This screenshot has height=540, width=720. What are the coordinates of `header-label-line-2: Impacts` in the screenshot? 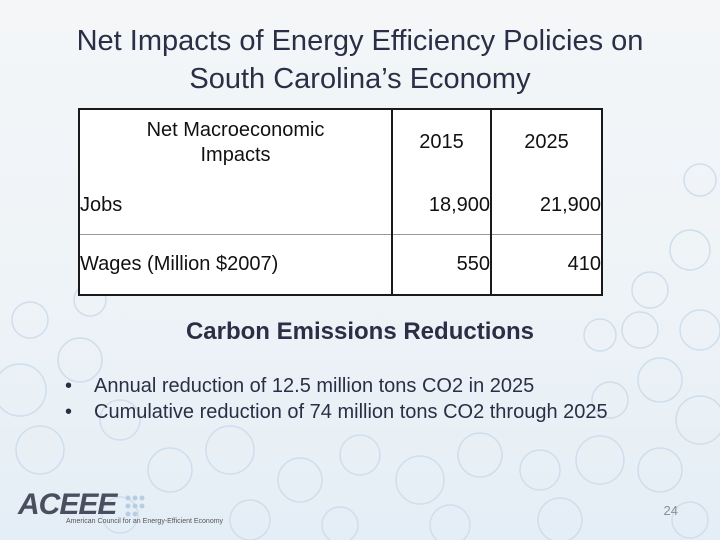 It's located at (235, 155).